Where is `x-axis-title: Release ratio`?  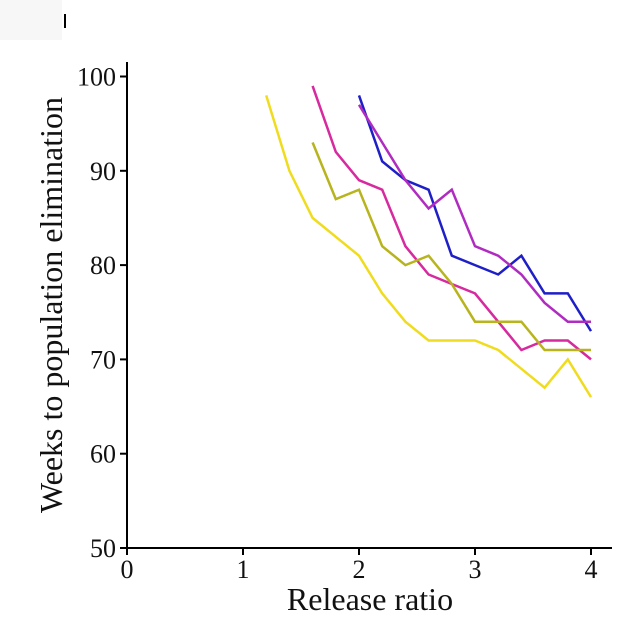
x-axis-title: Release ratio is located at coordinates (370, 599).